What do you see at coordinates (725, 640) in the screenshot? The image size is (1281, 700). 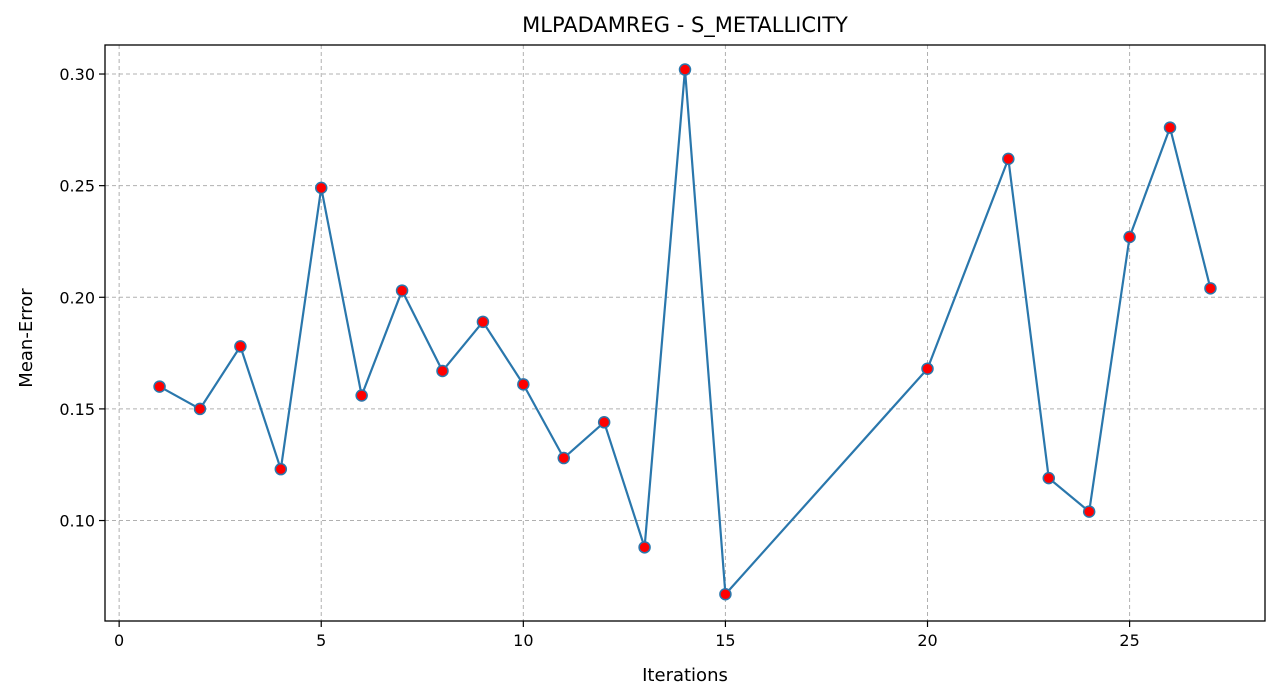 I see `x-tick-label: 15` at bounding box center [725, 640].